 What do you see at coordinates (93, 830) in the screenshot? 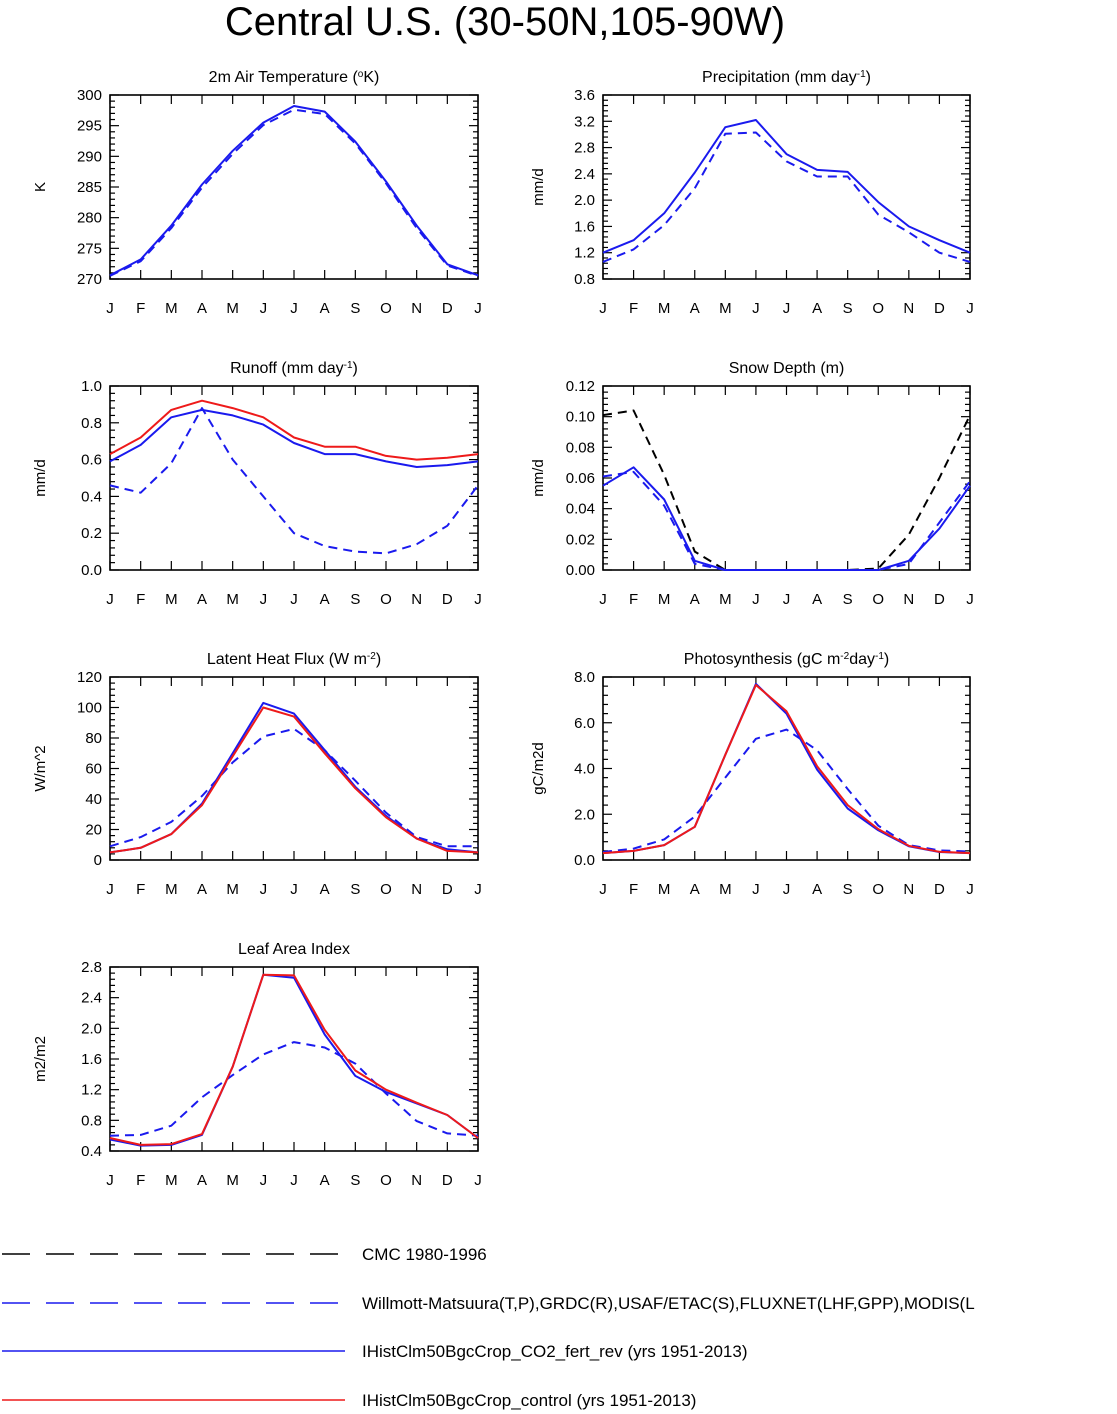
I see `y-tick-label: 20` at bounding box center [93, 830].